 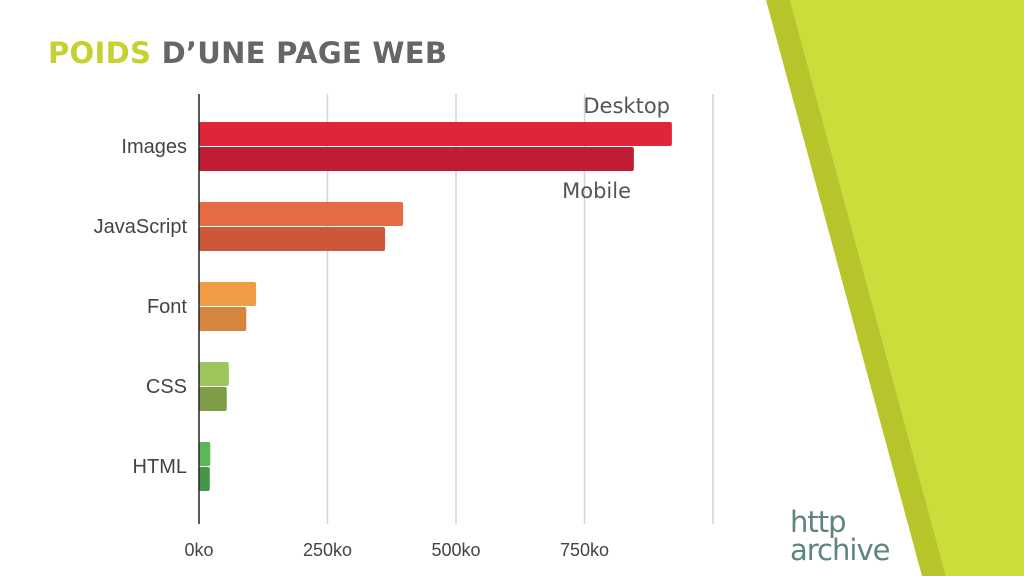 I want to click on bar-font-desktop, so click(x=228, y=294).